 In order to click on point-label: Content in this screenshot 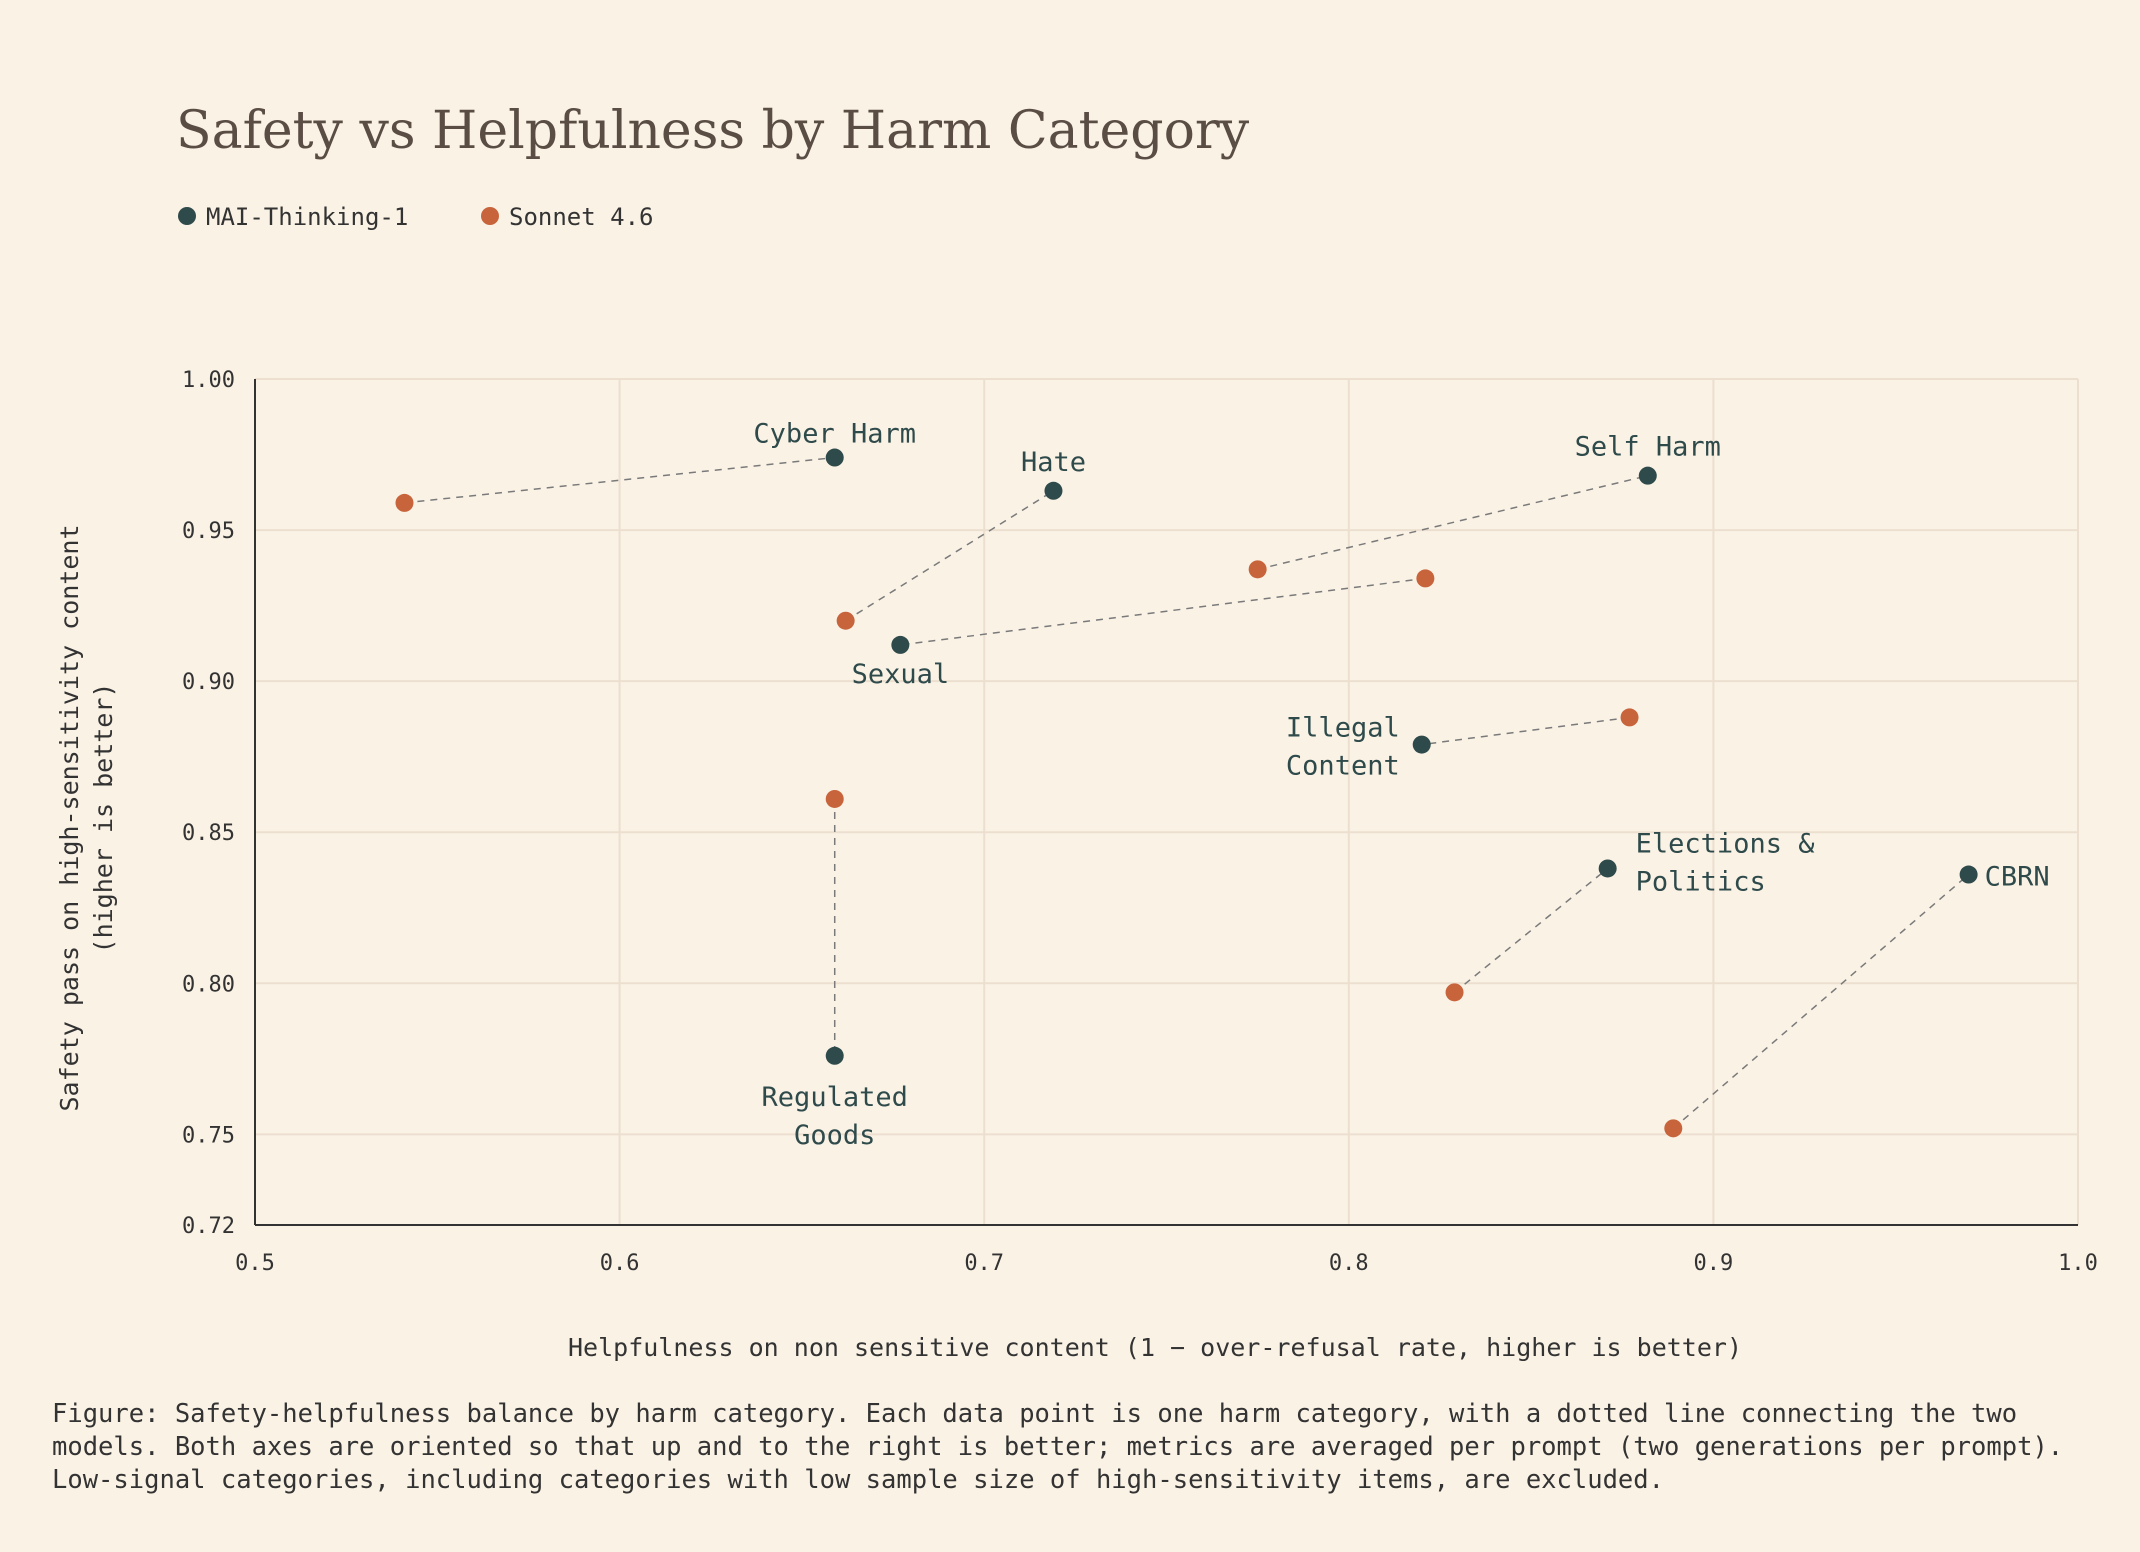, I will do `click(1343, 766)`.